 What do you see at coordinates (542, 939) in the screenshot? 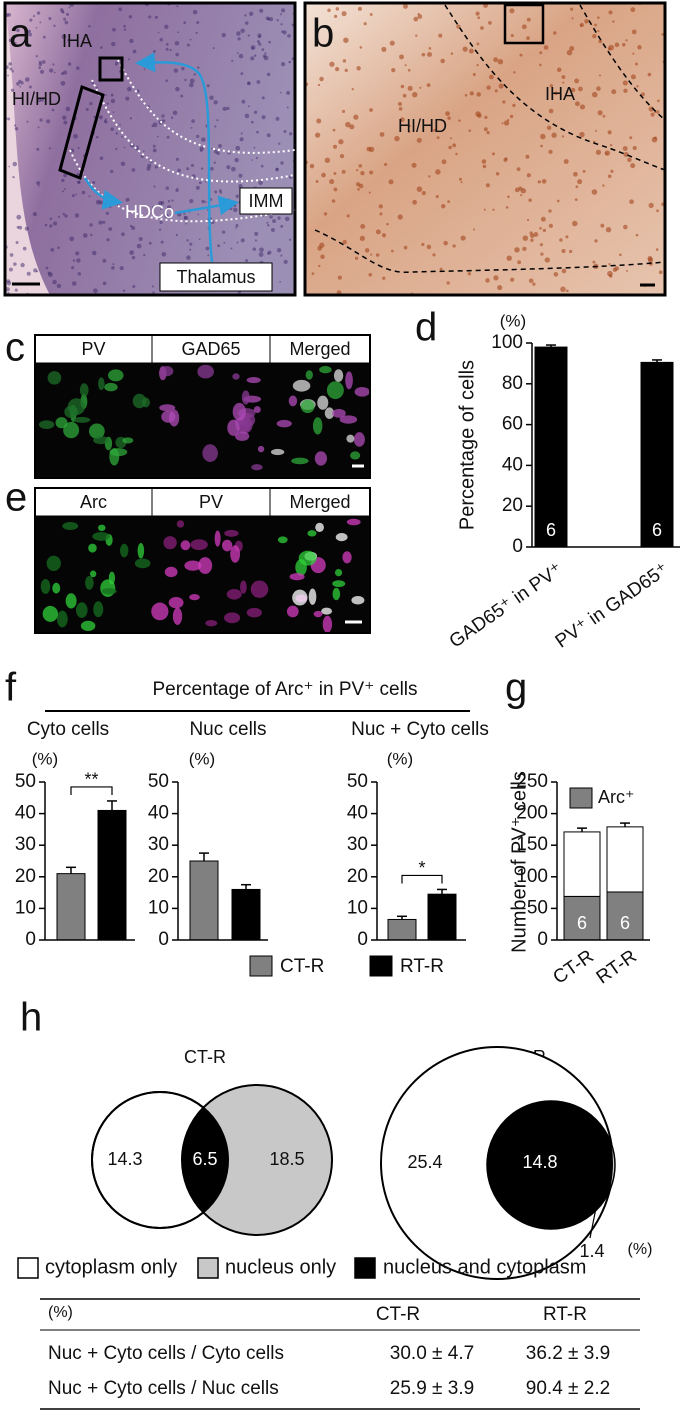
I see `y-tick-label: 0` at bounding box center [542, 939].